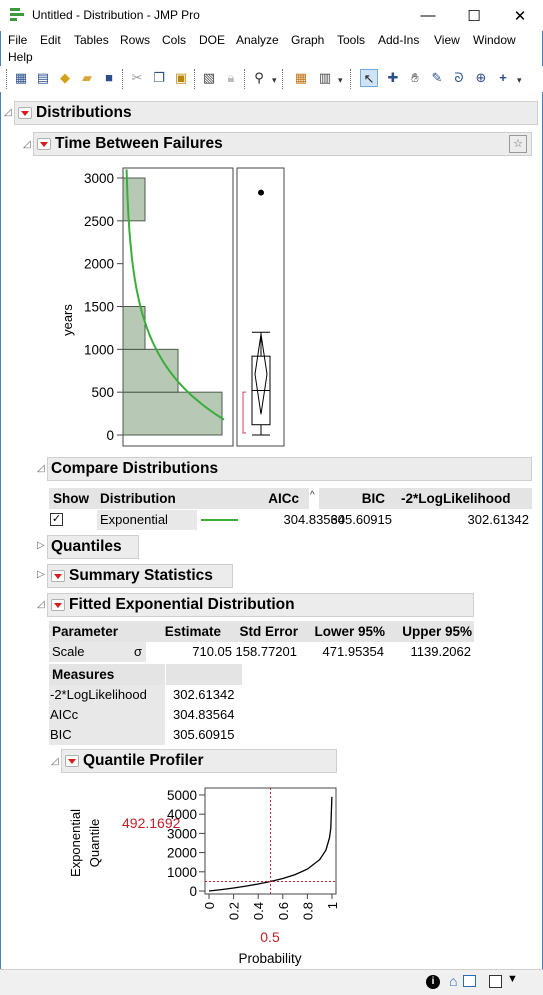 The image size is (543, 995). What do you see at coordinates (258, 911) in the screenshot?
I see `profiler-x-tick-label: 0.4` at bounding box center [258, 911].